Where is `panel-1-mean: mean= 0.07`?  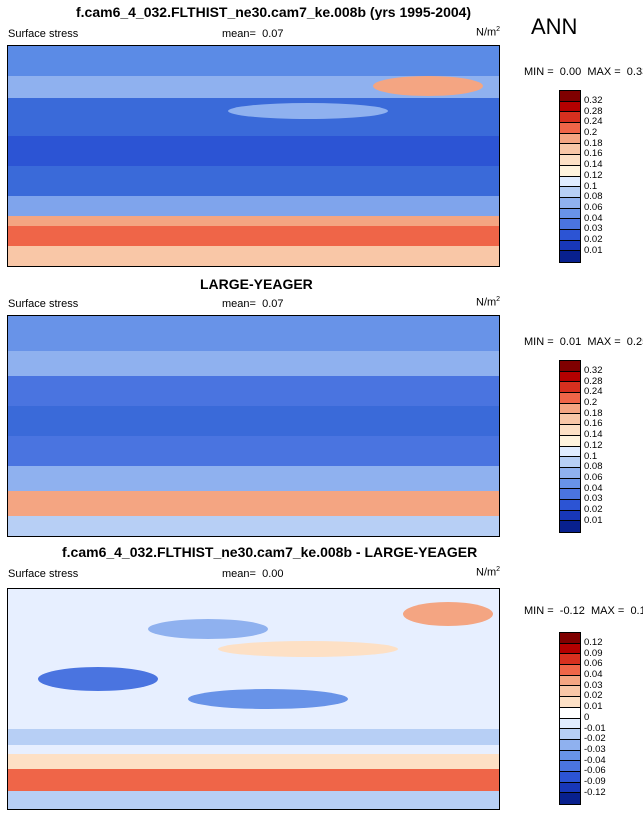 panel-1-mean: mean= 0.07 is located at coordinates (253, 34).